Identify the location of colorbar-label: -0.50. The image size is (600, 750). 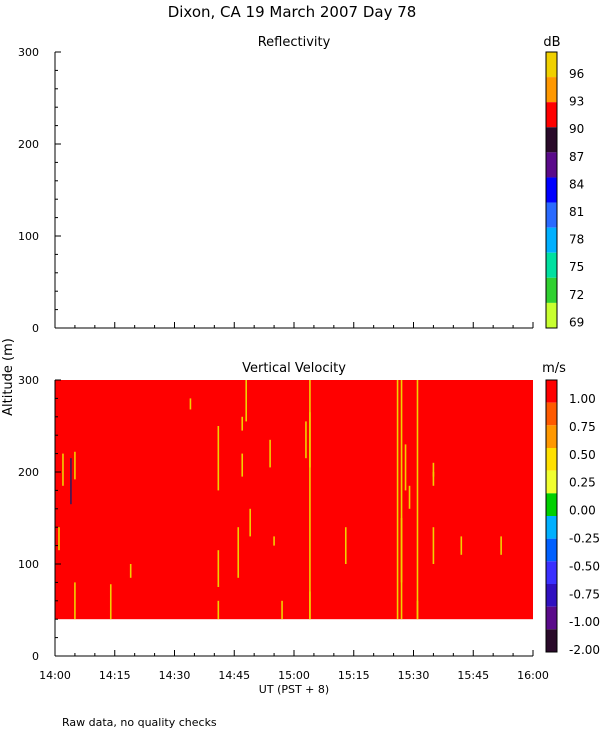
(584, 566).